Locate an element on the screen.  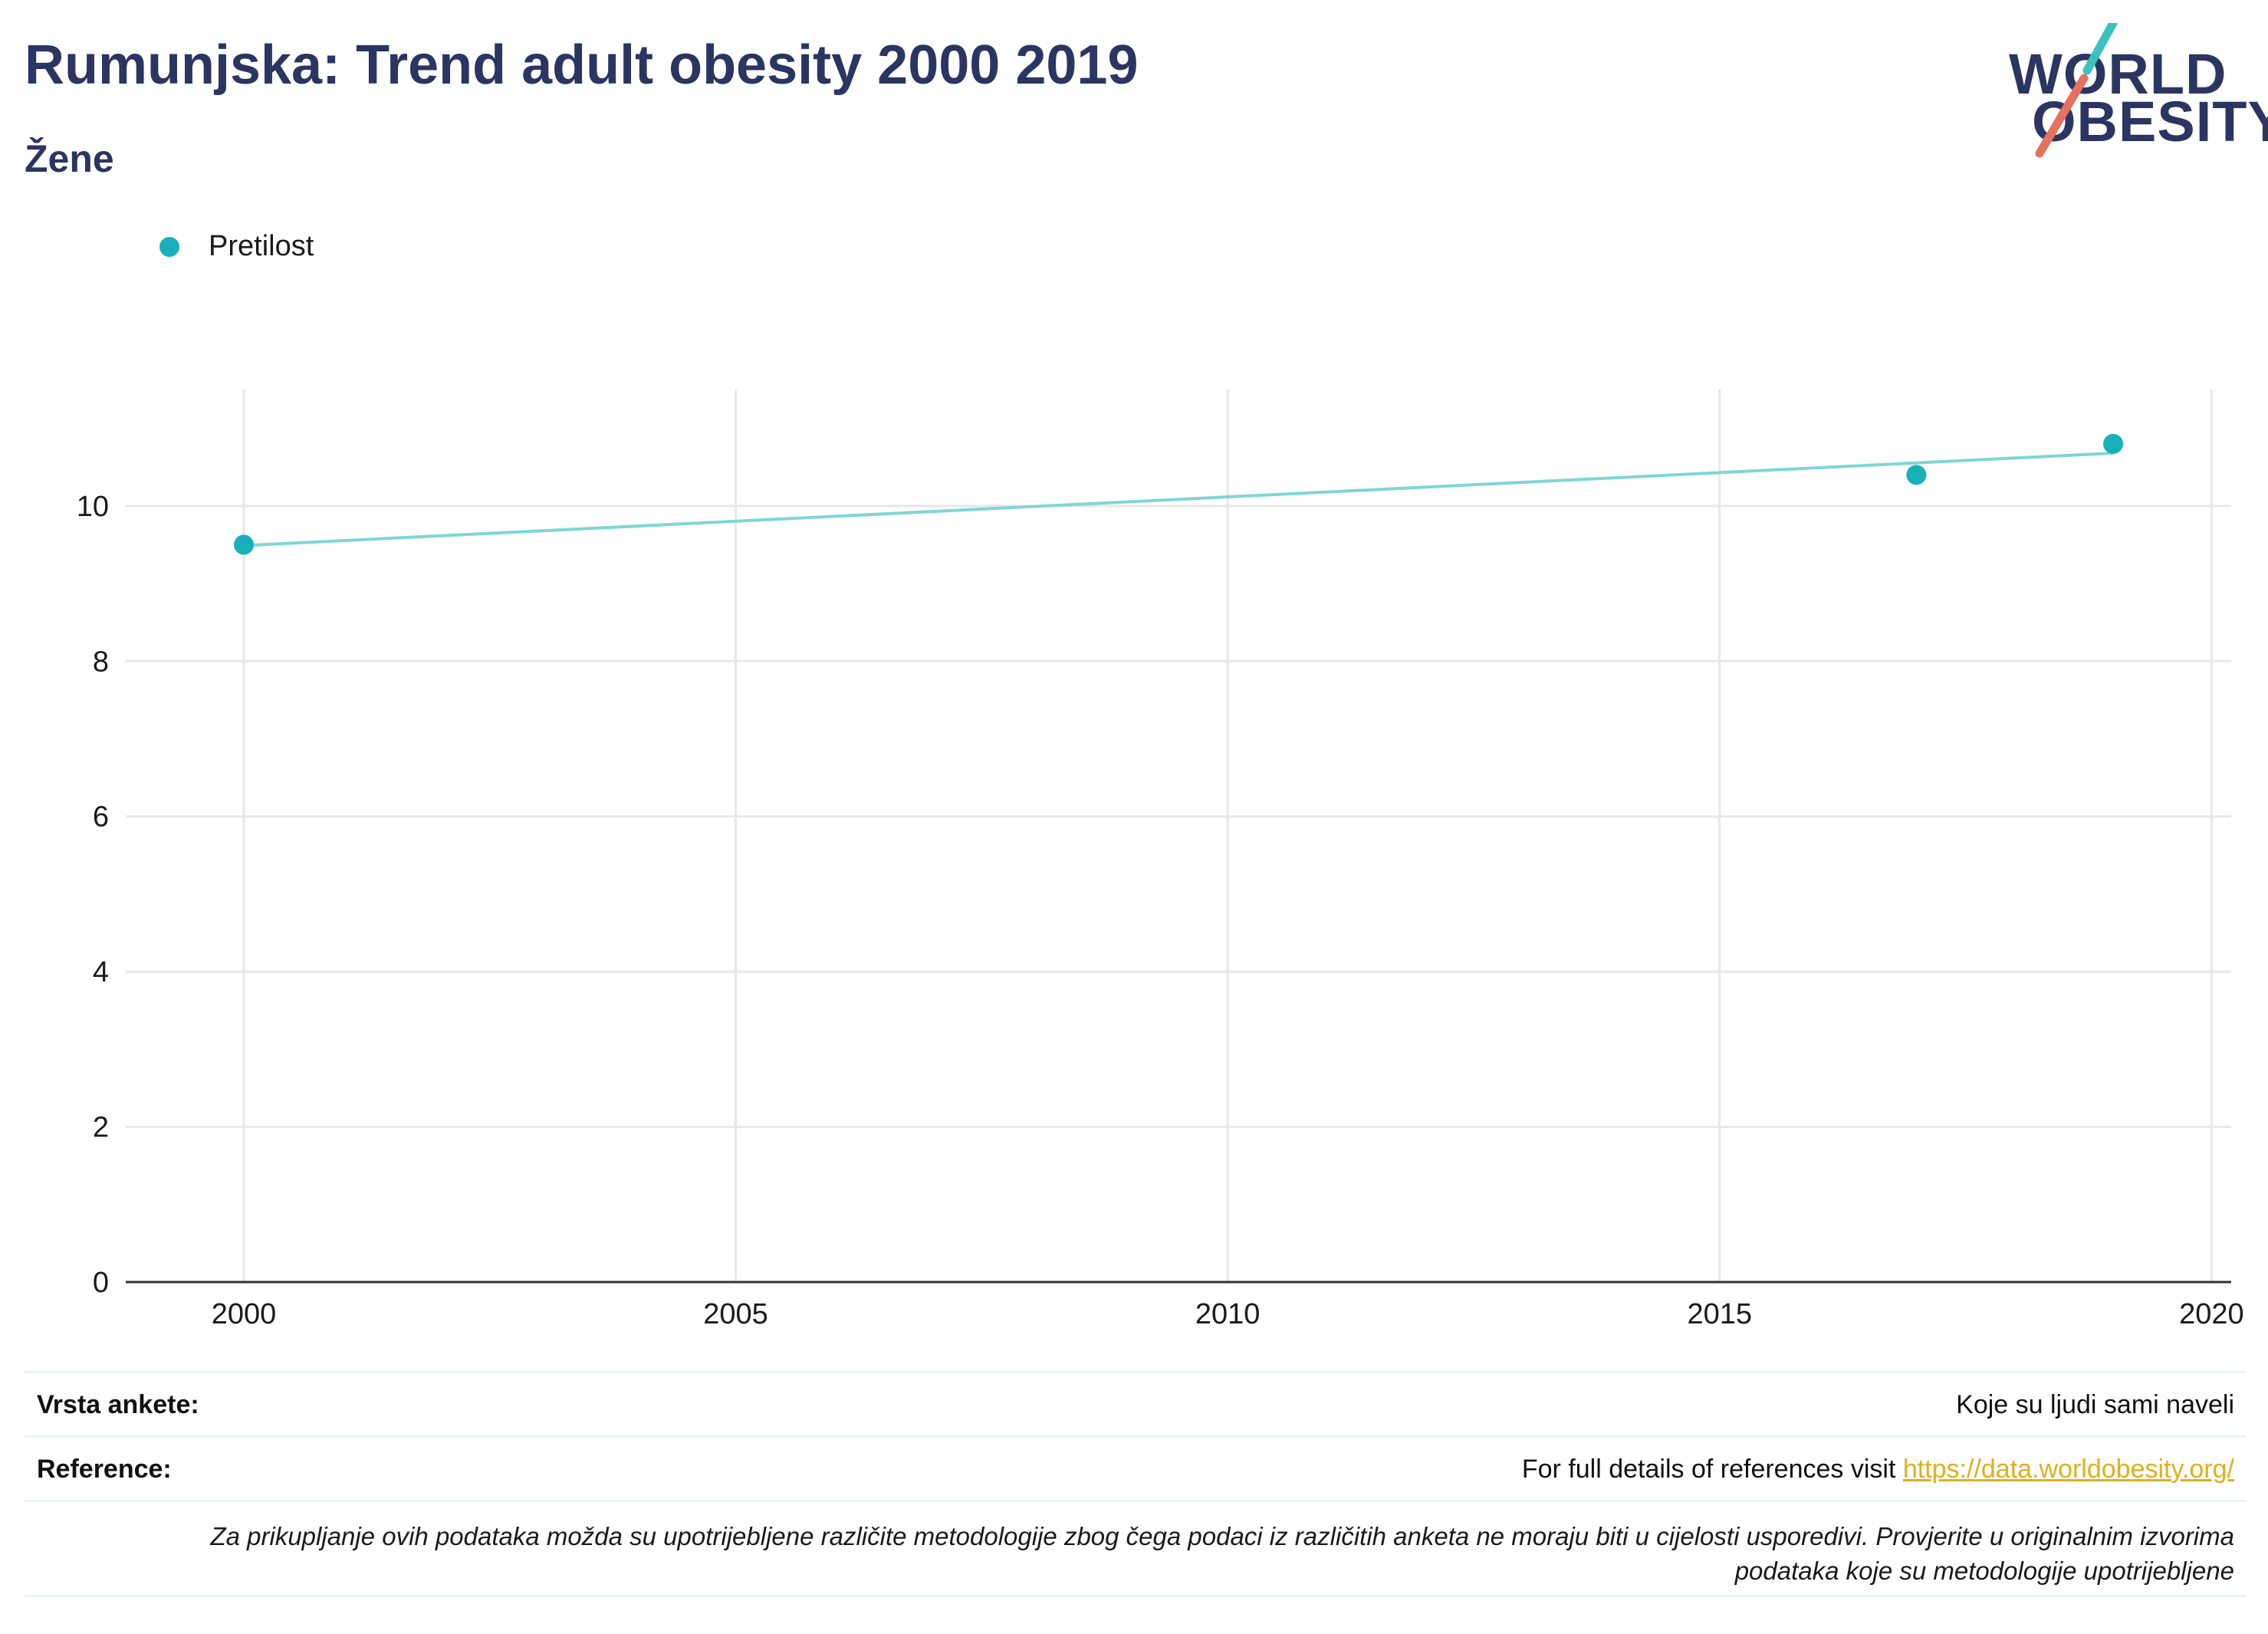
reference-label: Reference: is located at coordinates (105, 1469).